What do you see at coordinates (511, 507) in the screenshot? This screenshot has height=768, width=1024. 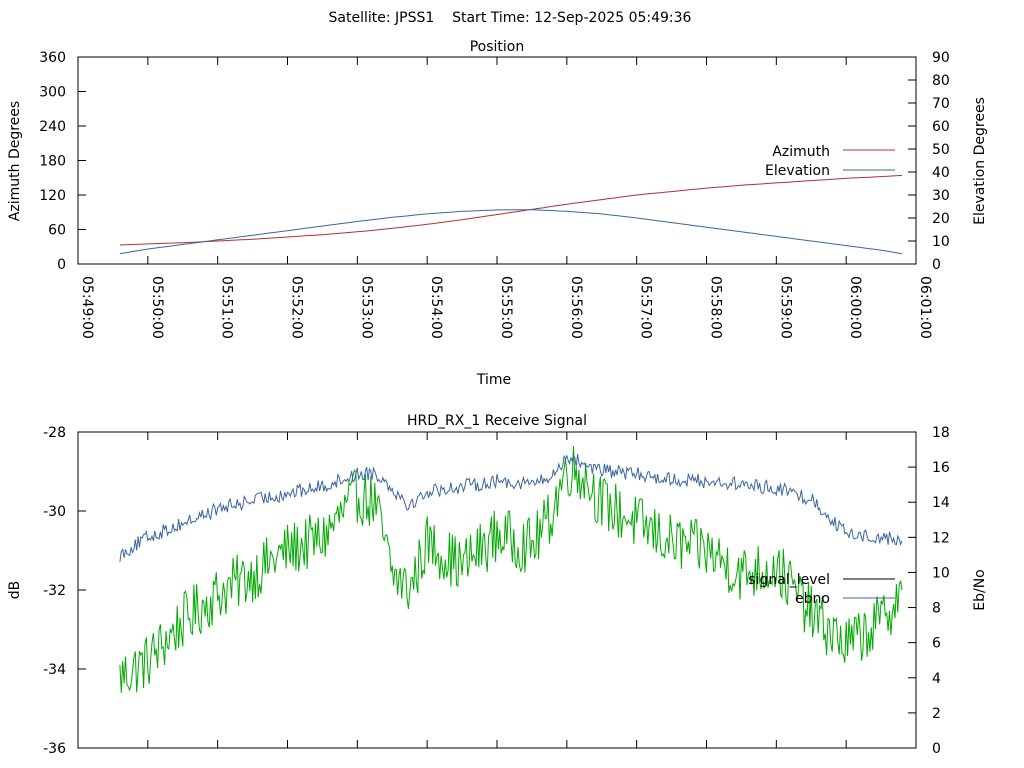 I see `ebno-line` at bounding box center [511, 507].